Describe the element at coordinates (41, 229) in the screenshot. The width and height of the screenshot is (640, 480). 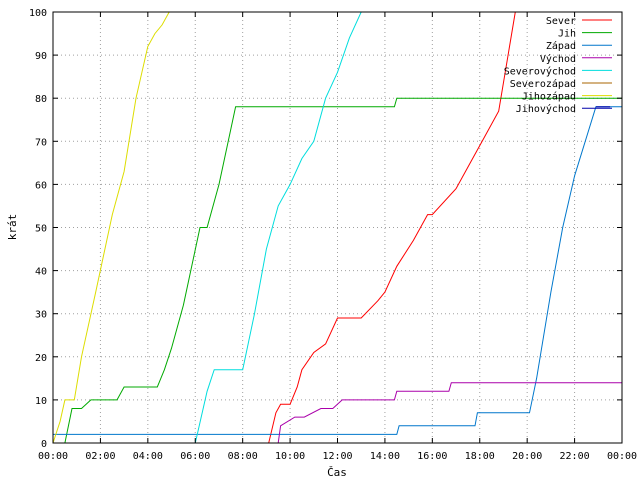
I see `y-tick-label: 50` at that location.